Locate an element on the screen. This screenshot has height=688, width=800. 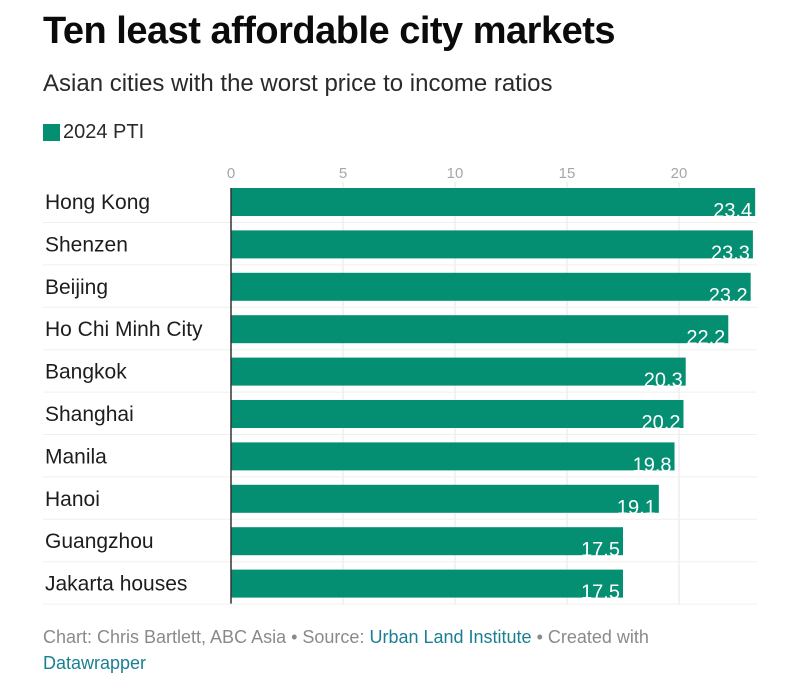
value-label: 20.3 is located at coordinates (663, 381).